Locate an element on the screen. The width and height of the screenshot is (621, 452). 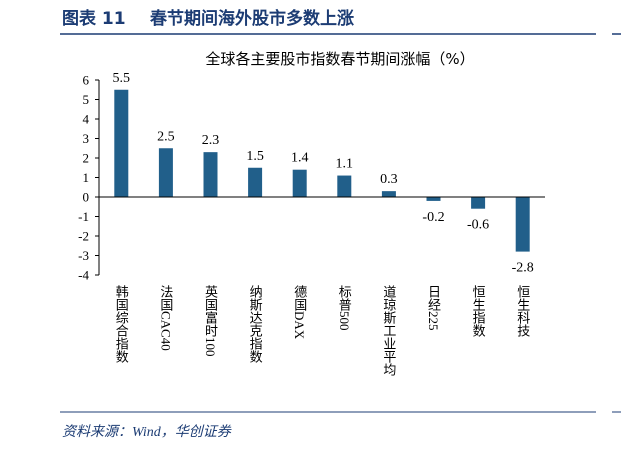
y-tick-label: 0 is located at coordinates (86, 197).